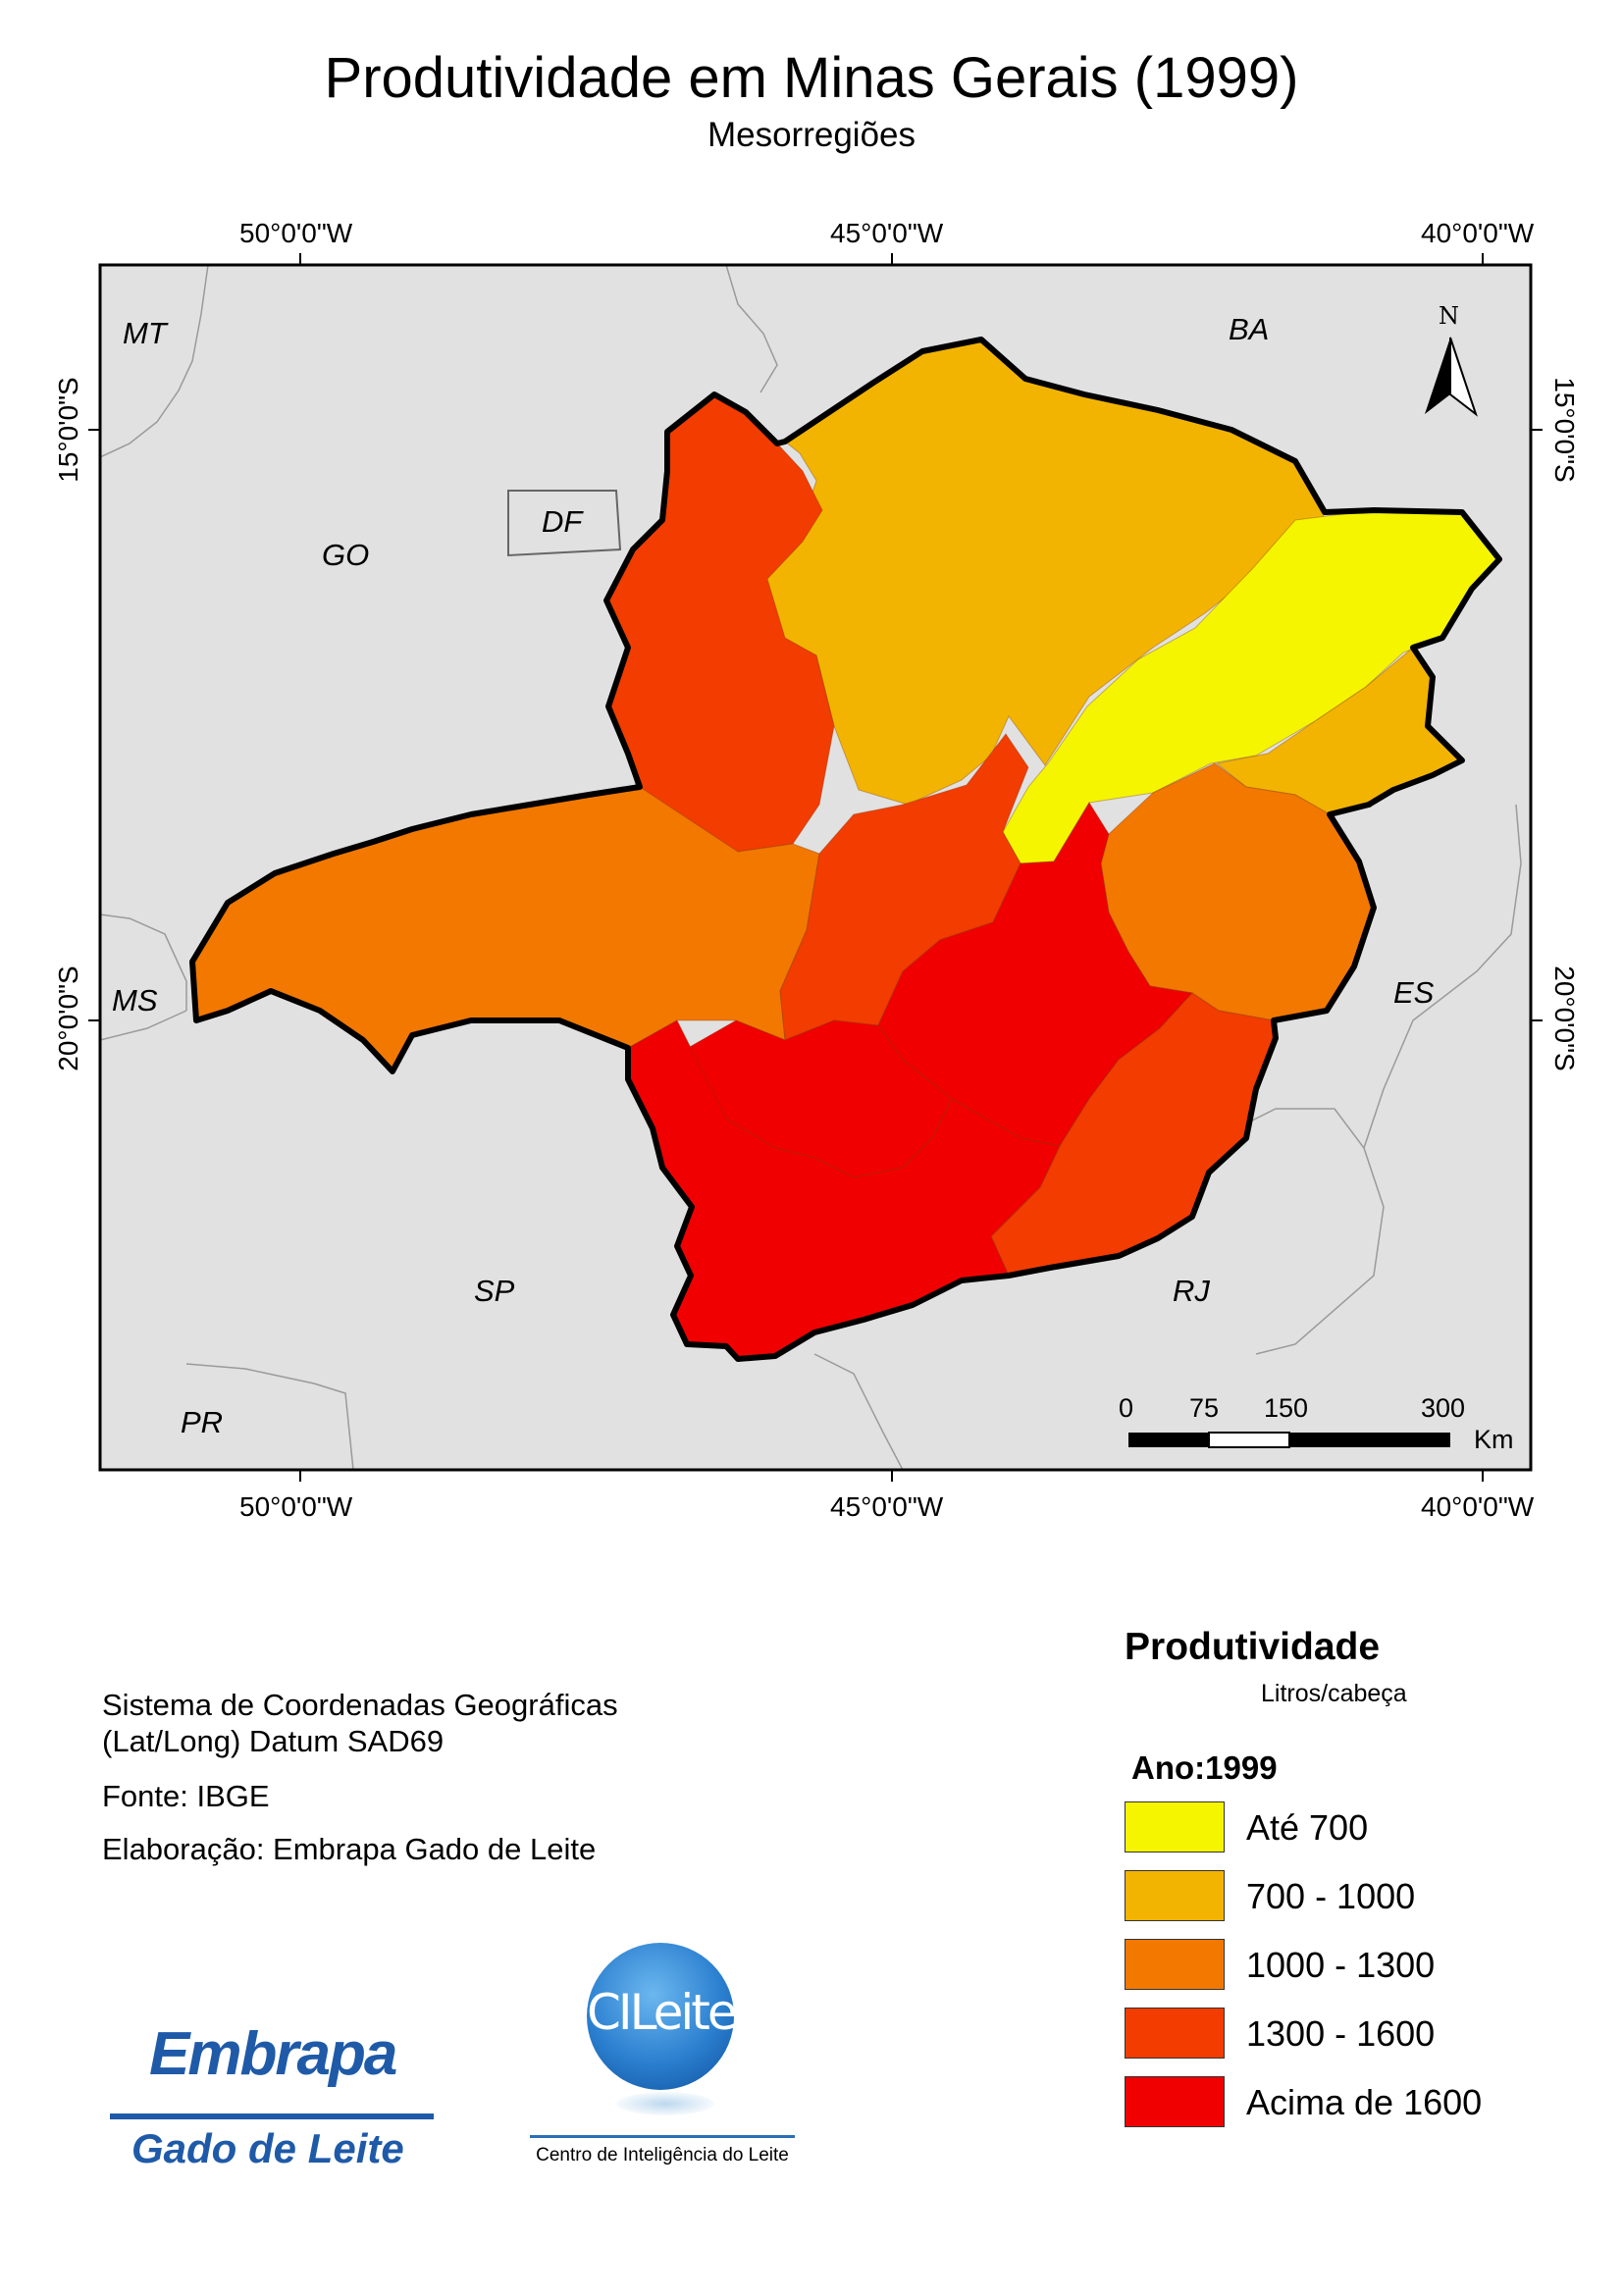 The image size is (1623, 2296). Describe the element at coordinates (267, 2148) in the screenshot. I see `embrapa-logo-sub: Gado de Leite` at that location.